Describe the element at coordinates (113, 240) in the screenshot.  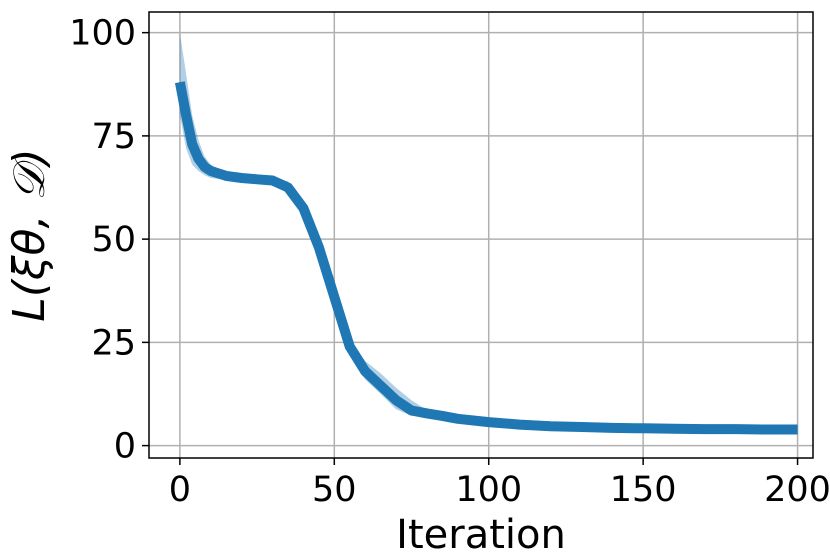
I see `y-tick-label: 50` at that location.